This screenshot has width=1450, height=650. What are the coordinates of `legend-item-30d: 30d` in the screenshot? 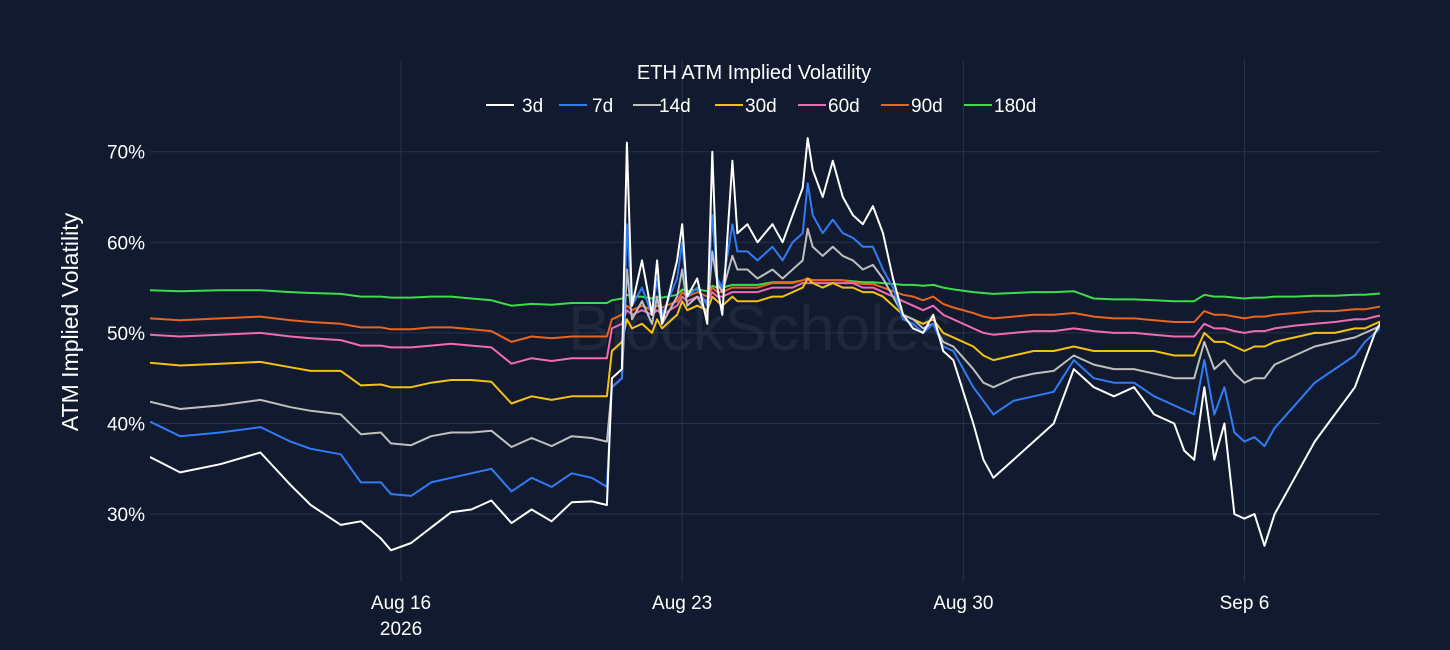 It's located at (746, 106).